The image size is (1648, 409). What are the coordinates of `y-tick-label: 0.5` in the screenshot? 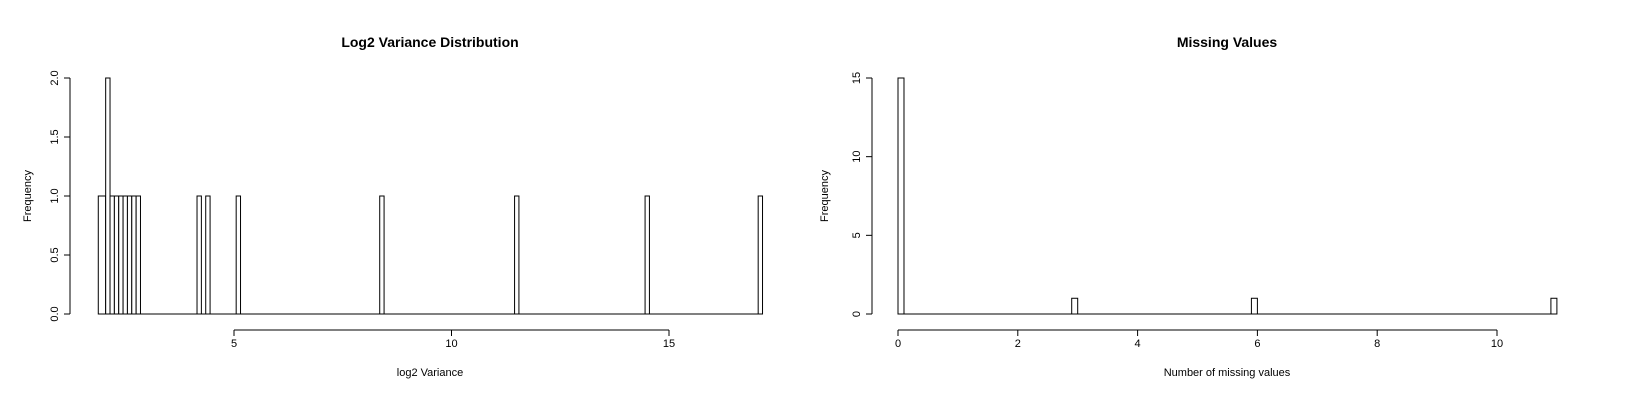 It's located at (55, 254).